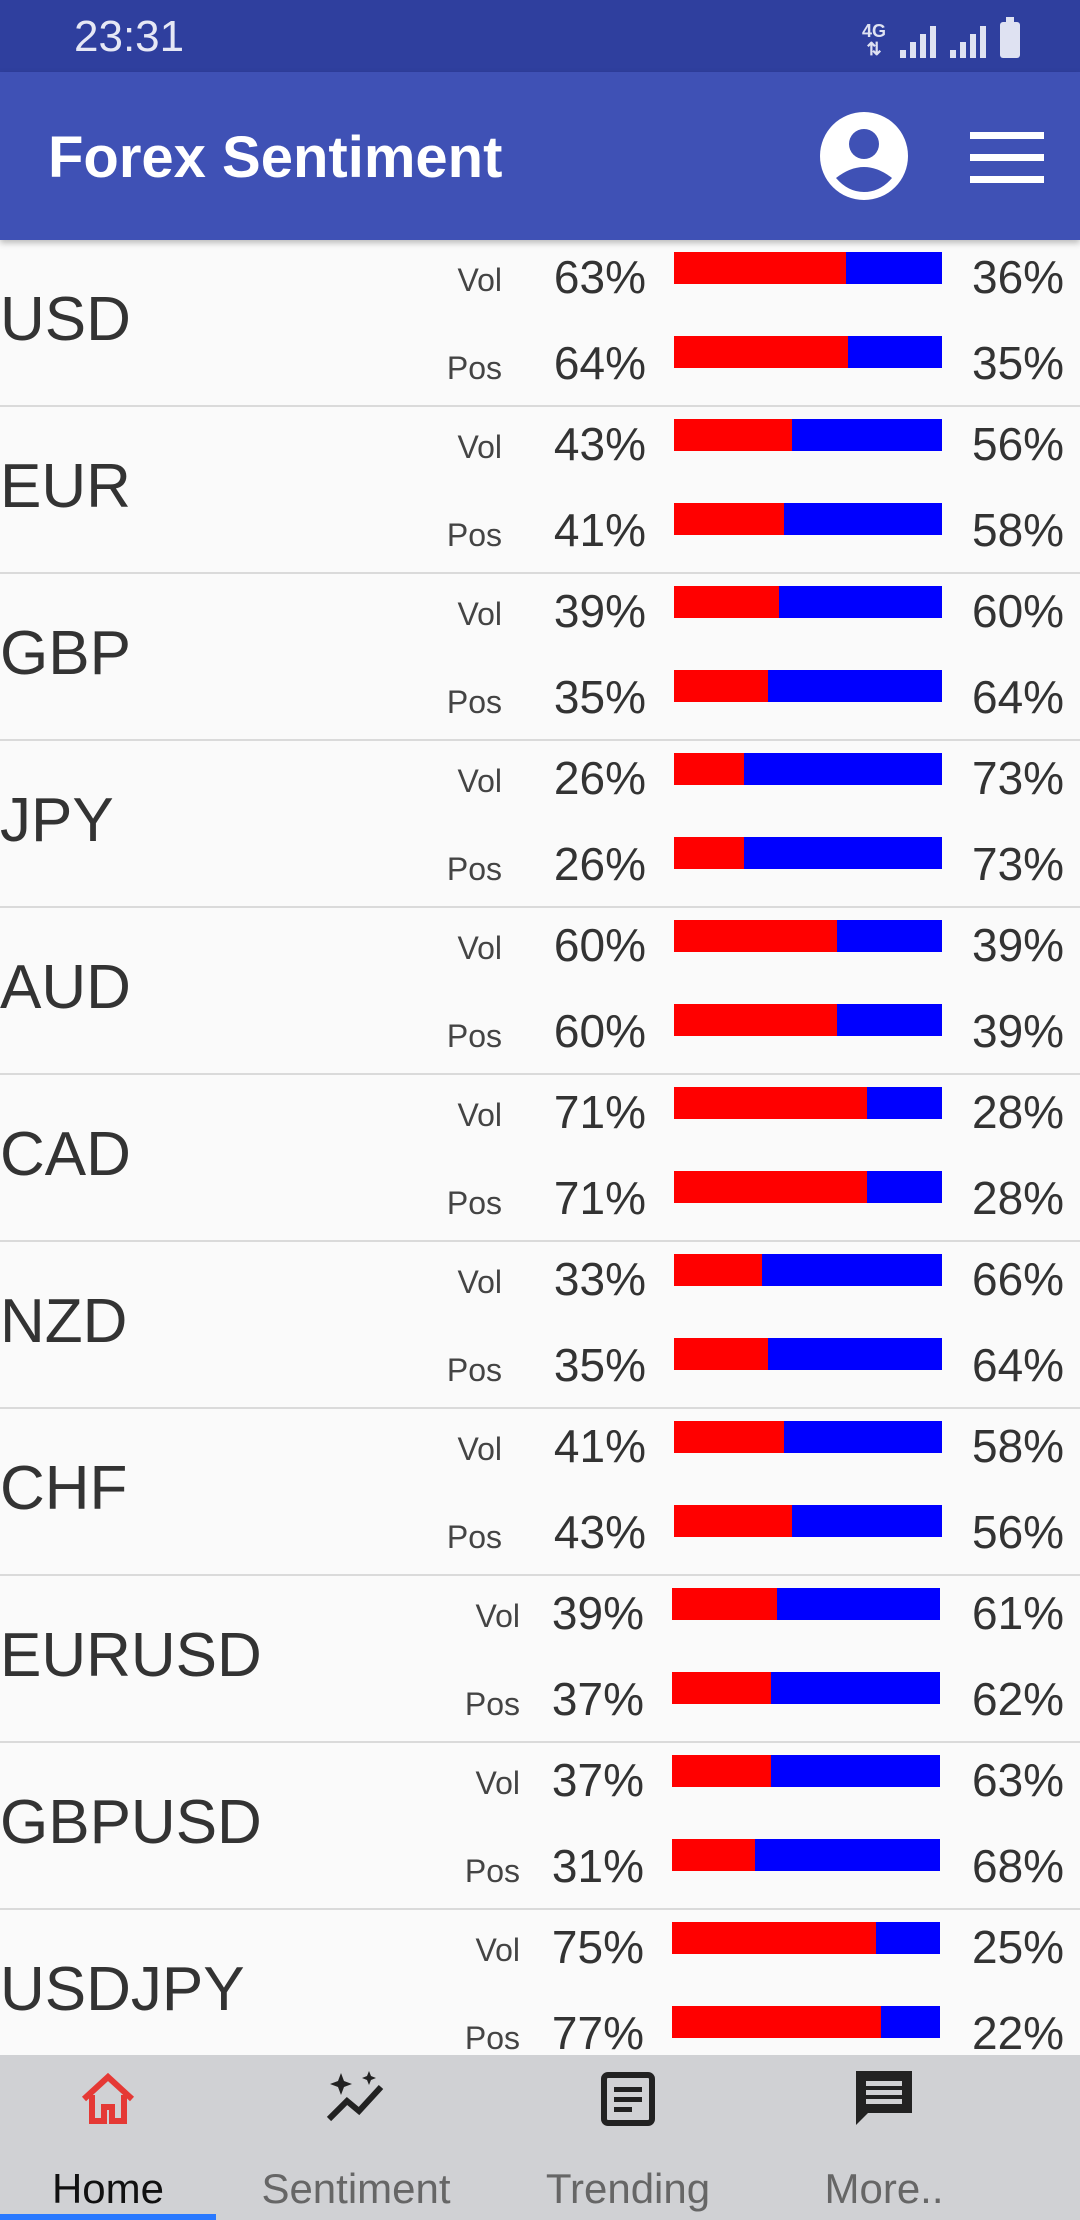  I want to click on sentiment-row: GBP Vol 39% 60% Pos 35% 64%, so click(540, 657).